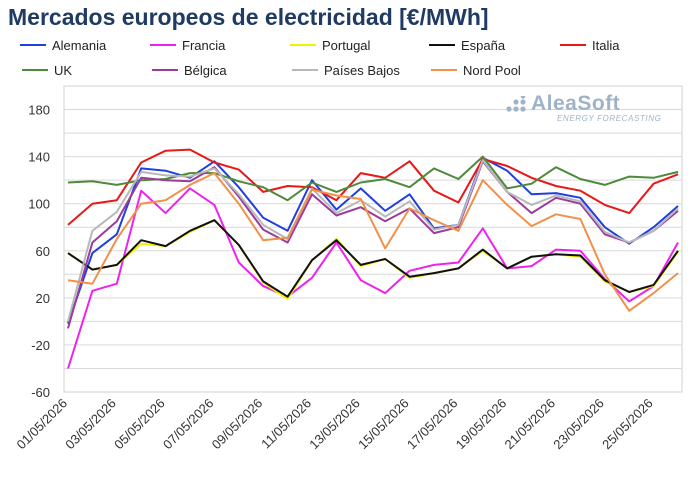 This screenshot has height=485, width=696. Describe the element at coordinates (188, 424) in the screenshot. I see `x-tick-label: 07/05/2026` at that location.